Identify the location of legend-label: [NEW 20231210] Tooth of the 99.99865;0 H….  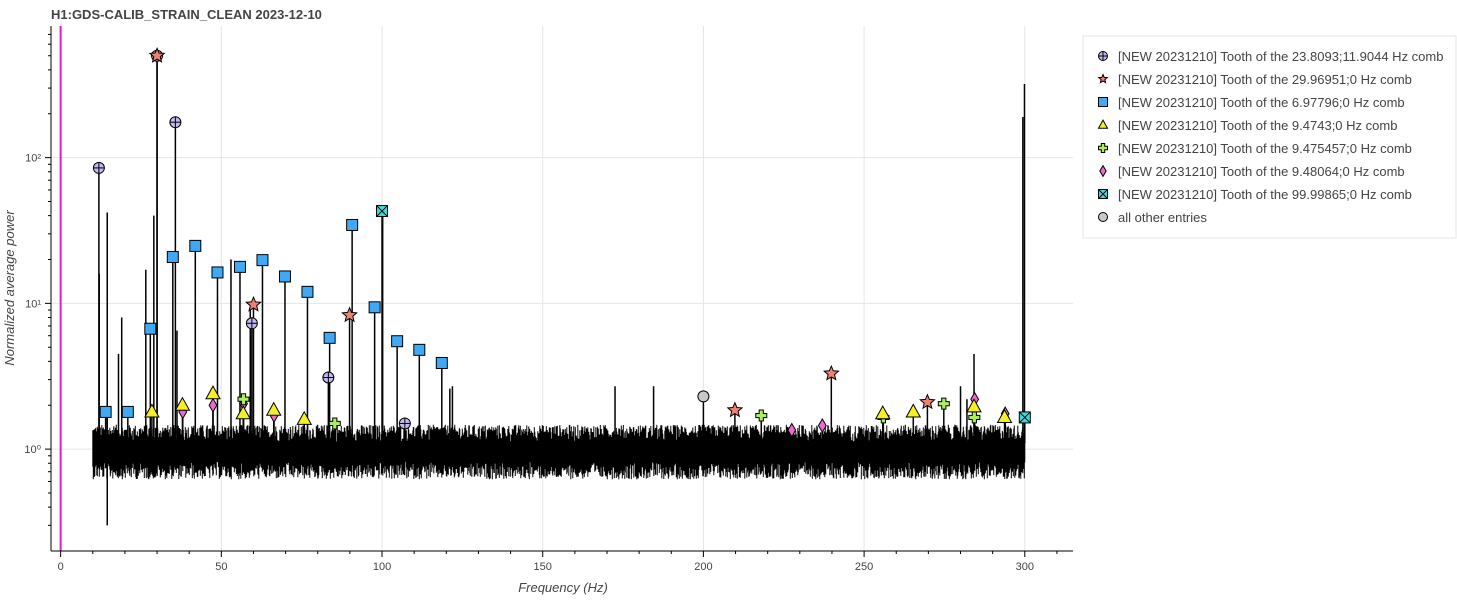
(1265, 194).